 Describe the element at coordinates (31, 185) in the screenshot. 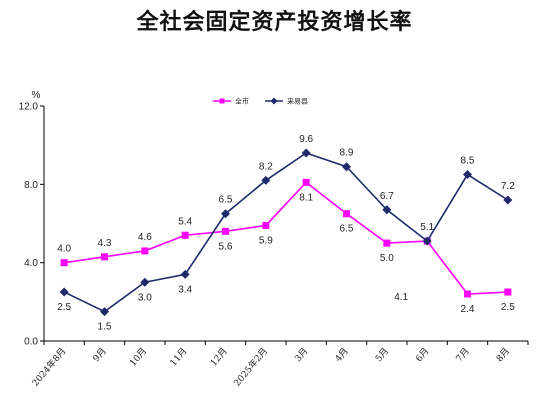

I see `y-tick-label: 8.0` at that location.